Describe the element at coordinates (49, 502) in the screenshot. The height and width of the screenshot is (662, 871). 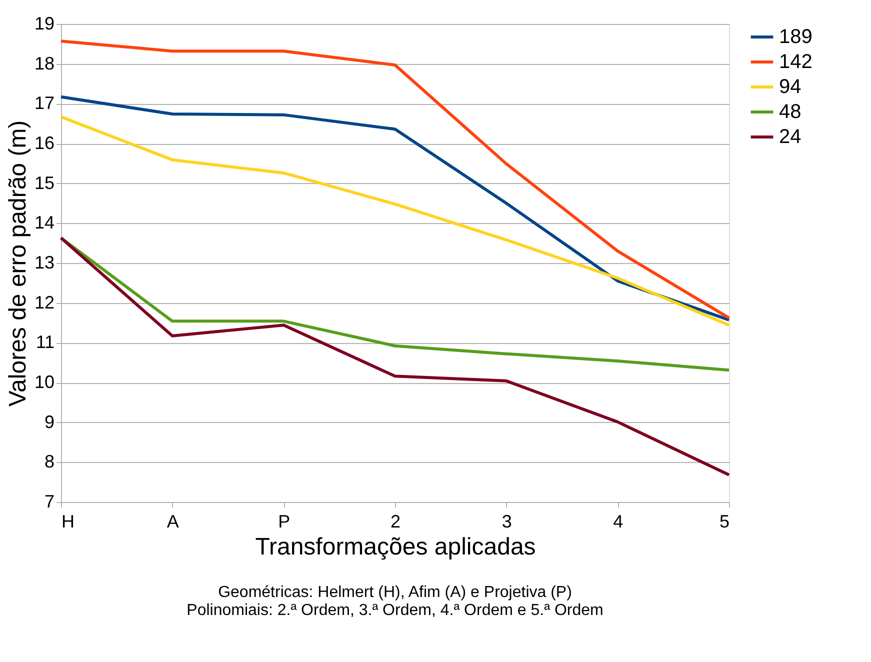
I see `y-tick-label: 7` at that location.